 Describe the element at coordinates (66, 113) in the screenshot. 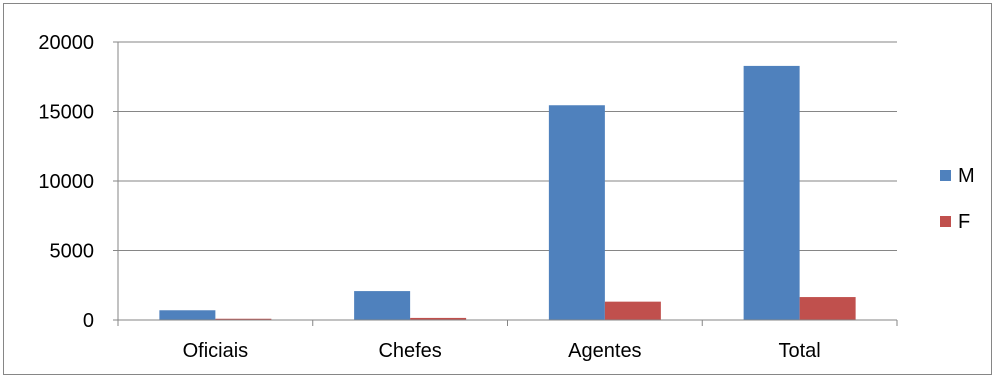

I see `y-tick-label: 15000` at that location.